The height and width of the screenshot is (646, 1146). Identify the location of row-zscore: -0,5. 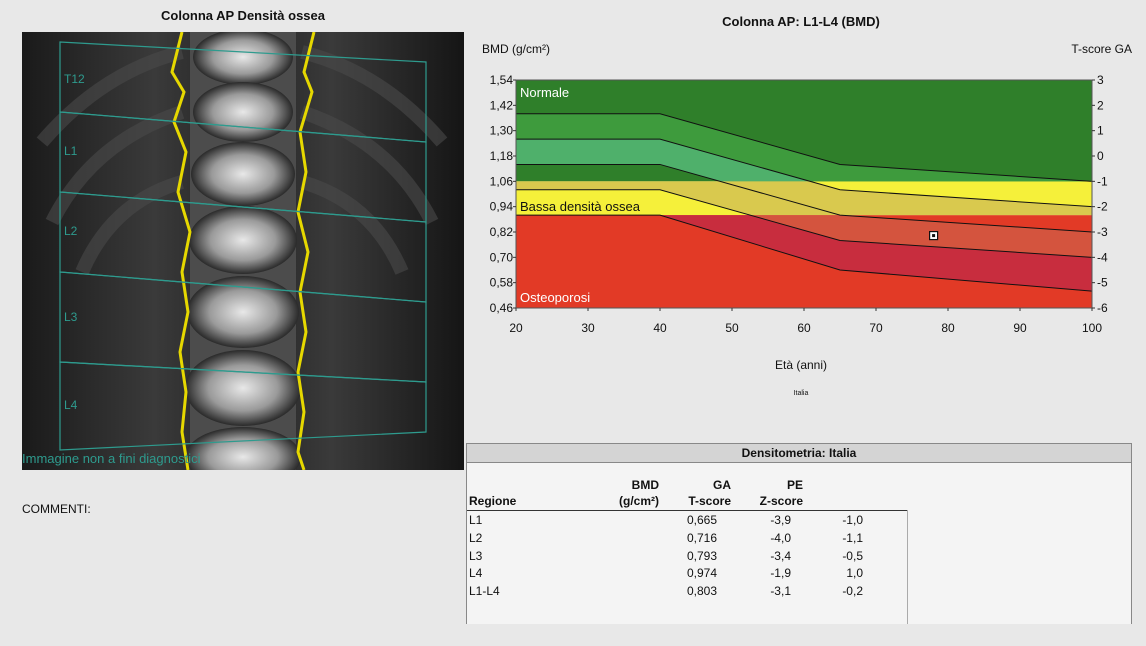
(852, 555).